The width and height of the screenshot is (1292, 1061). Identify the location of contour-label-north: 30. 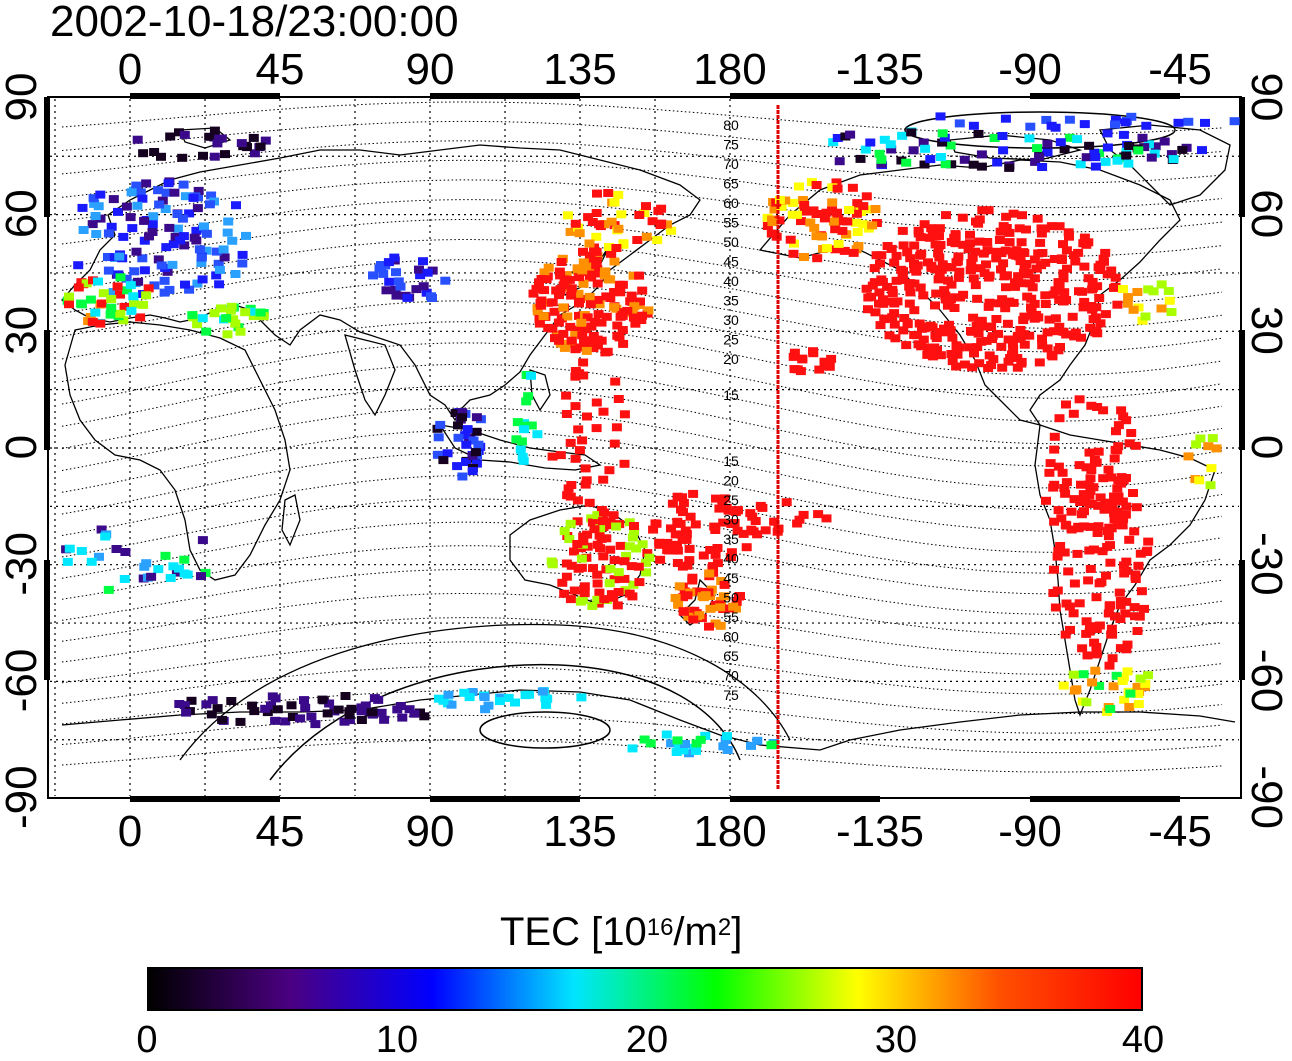
(731, 320).